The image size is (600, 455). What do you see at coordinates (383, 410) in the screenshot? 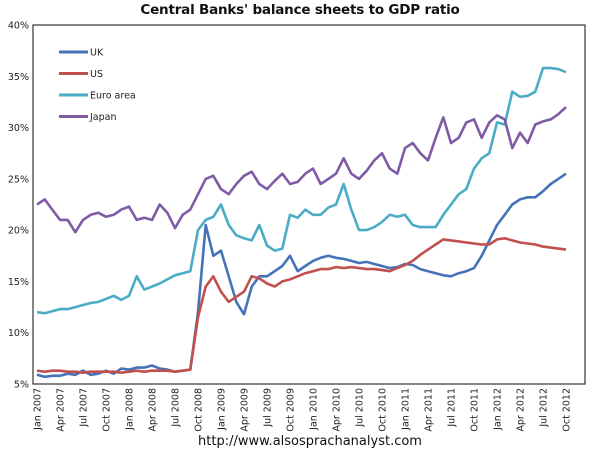
I see `x-tick-label: Oct 2010` at bounding box center [383, 410].